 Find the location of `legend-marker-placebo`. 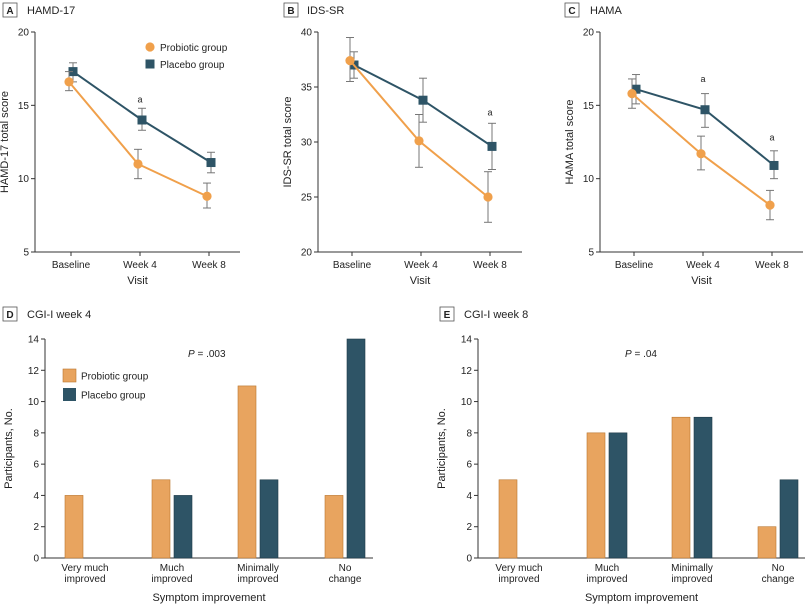

legend-marker-placebo is located at coordinates (150, 64).